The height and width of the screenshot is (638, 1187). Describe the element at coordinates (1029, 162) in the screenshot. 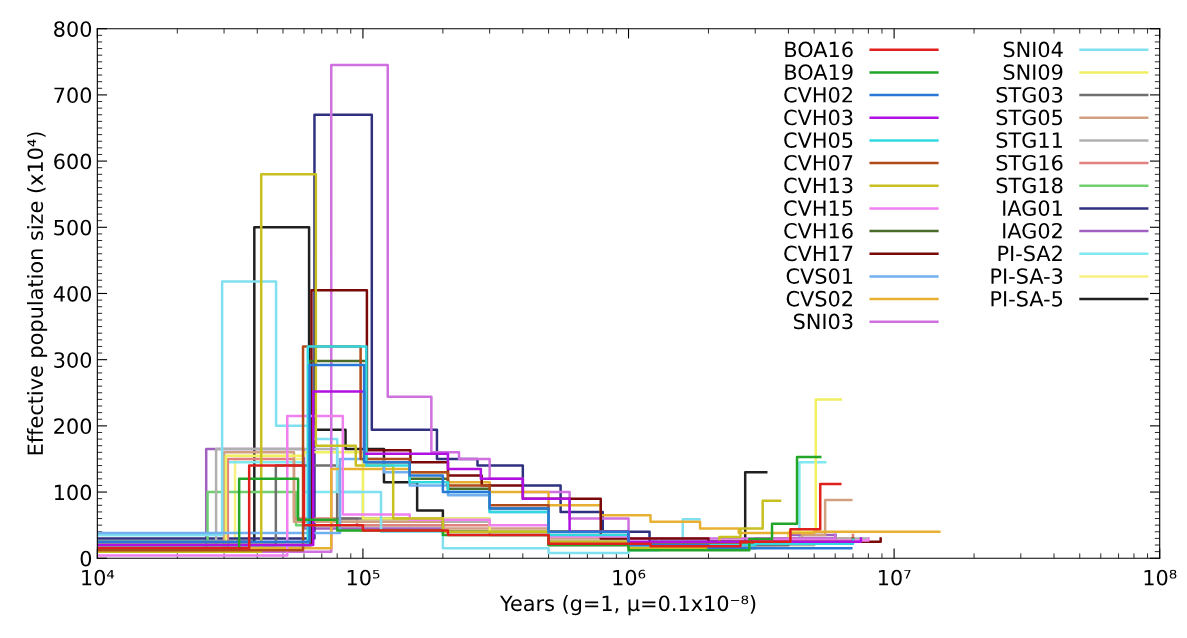

I see `legend-label: STG16` at that location.